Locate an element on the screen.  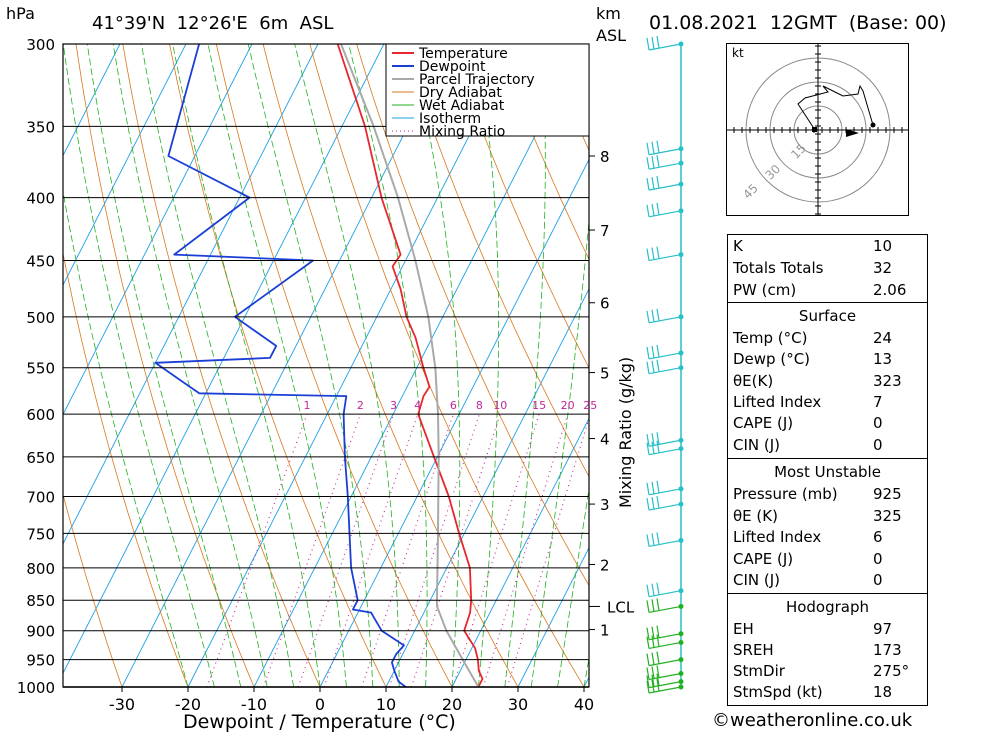
surface-row-cape: CAPE (J) 0 is located at coordinates (808, 423).